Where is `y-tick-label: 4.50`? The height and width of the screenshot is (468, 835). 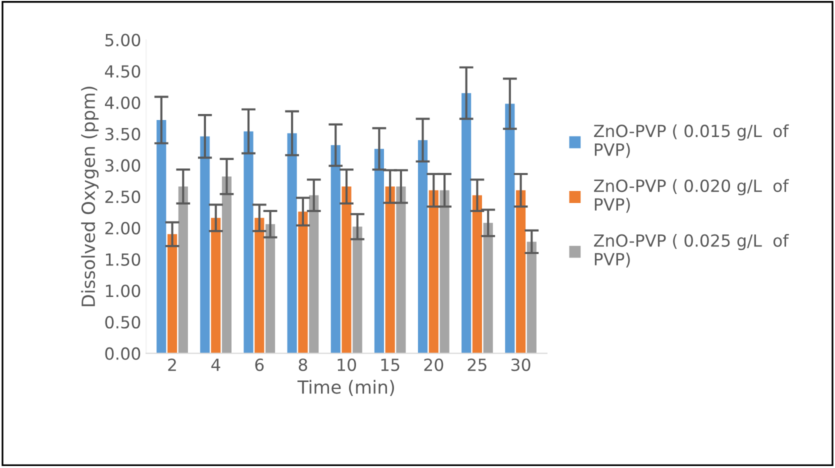
y-tick-label: 4.50 is located at coordinates (122, 71).